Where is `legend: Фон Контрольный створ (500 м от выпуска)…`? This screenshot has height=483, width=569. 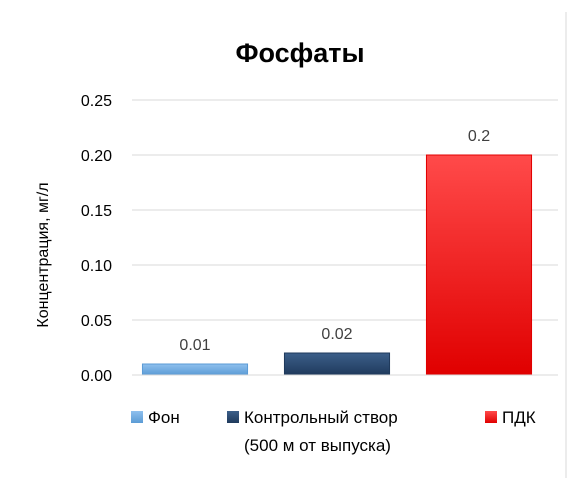 legend: Фон Контрольный створ (500 м от выпуска)… is located at coordinates (333, 431).